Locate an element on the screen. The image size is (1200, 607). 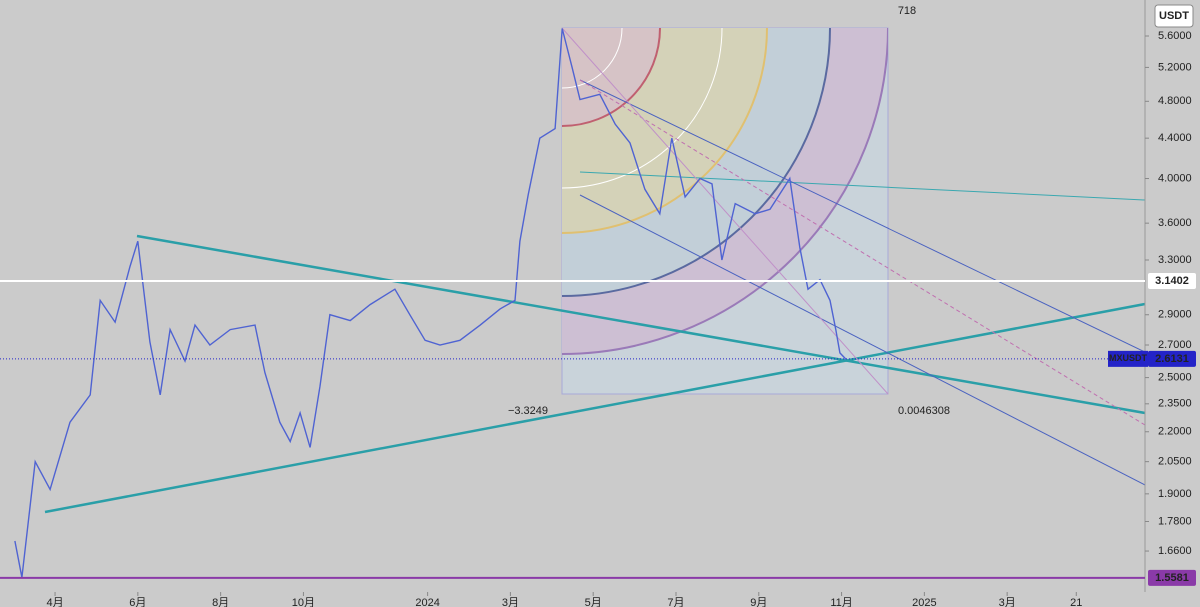
price-label: 1.5581 is located at coordinates (1172, 578).